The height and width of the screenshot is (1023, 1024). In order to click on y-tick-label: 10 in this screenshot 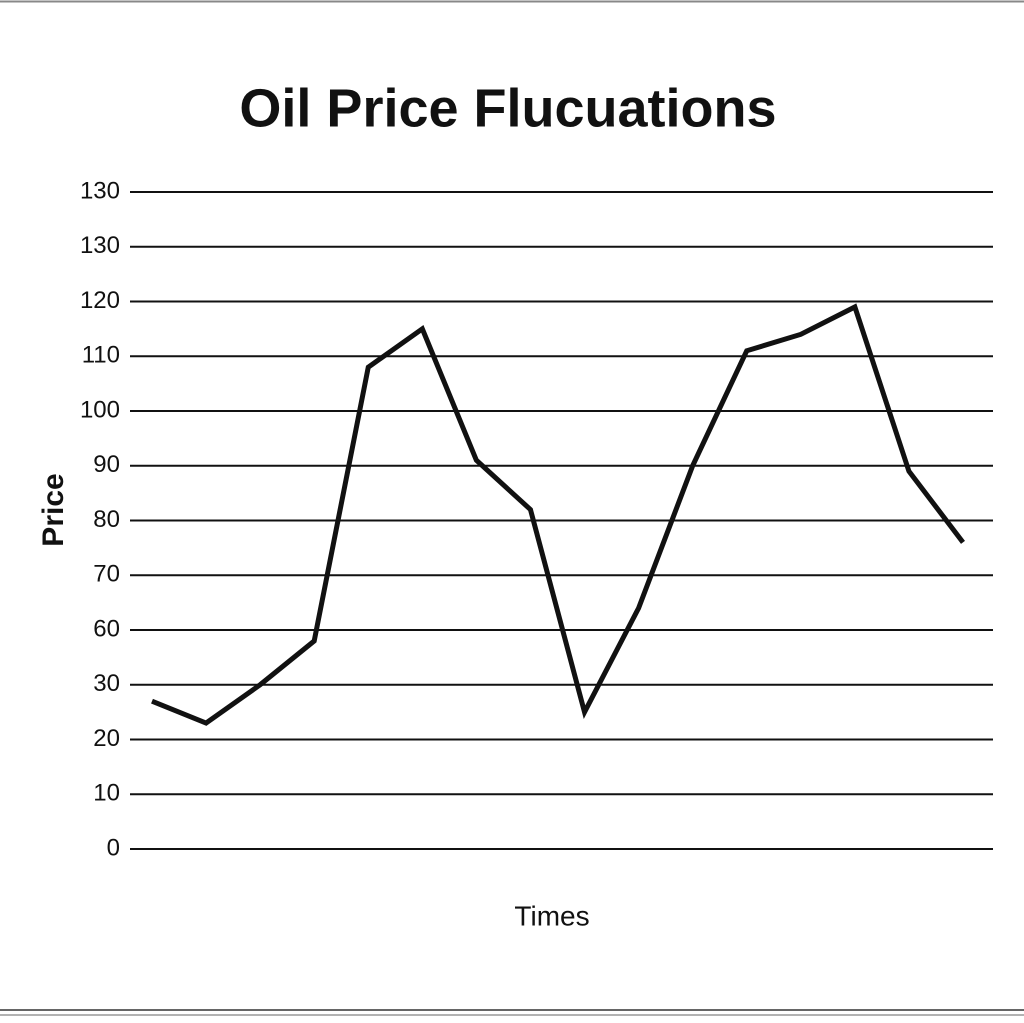, I will do `click(106, 793)`.